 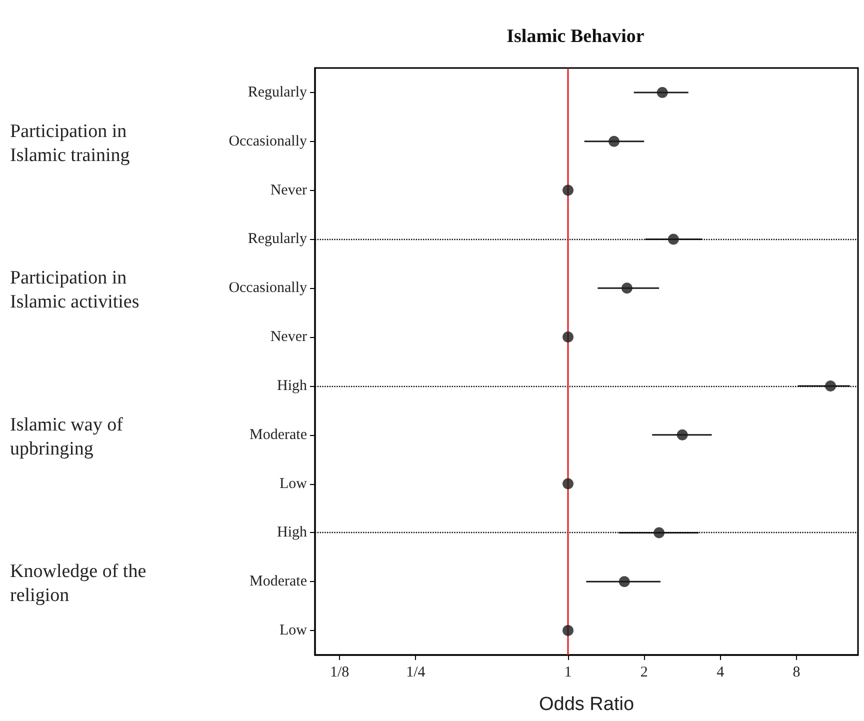 What do you see at coordinates (340, 672) in the screenshot?
I see `x-tick-label: 1/8` at bounding box center [340, 672].